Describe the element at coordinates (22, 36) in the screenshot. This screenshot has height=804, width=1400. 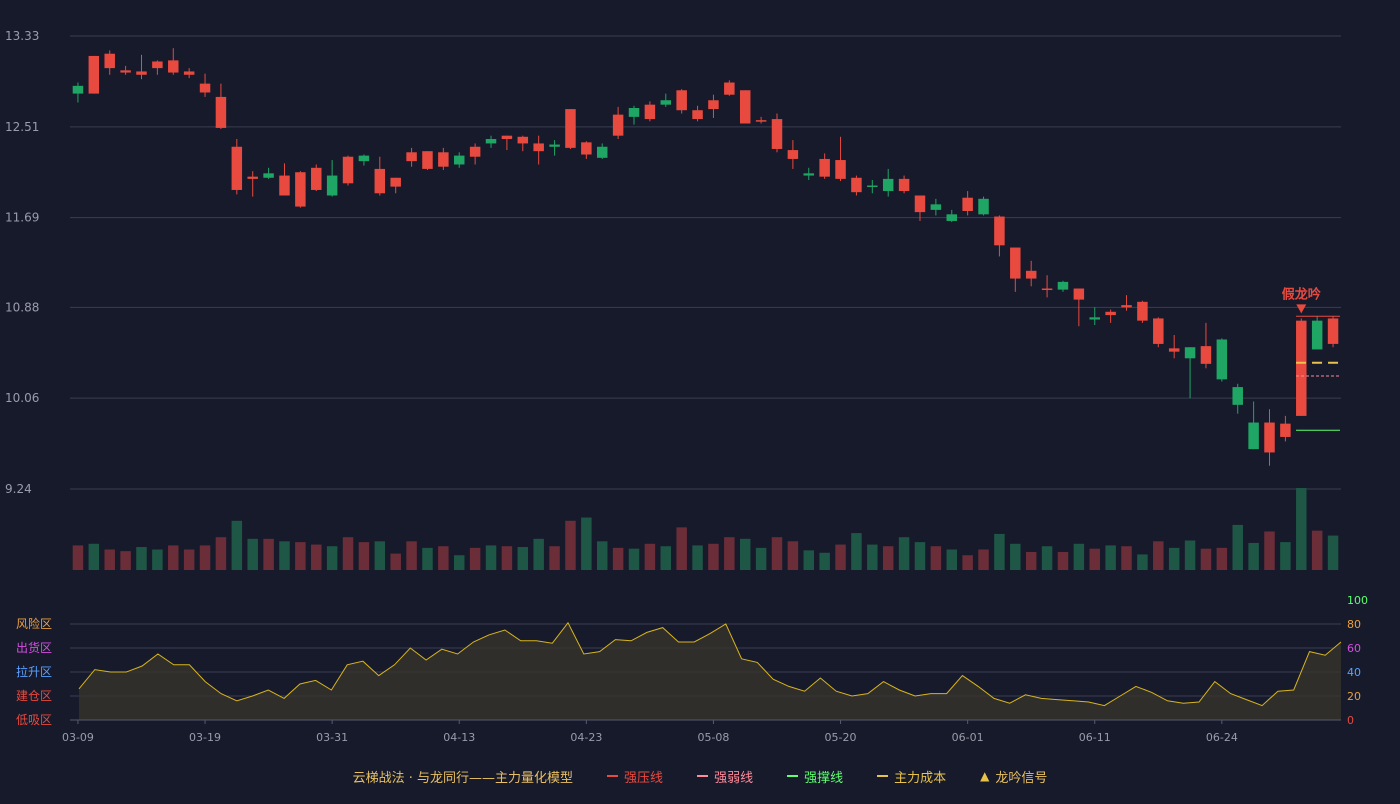
I see `price-axis-tick-label: 13.33` at that location.